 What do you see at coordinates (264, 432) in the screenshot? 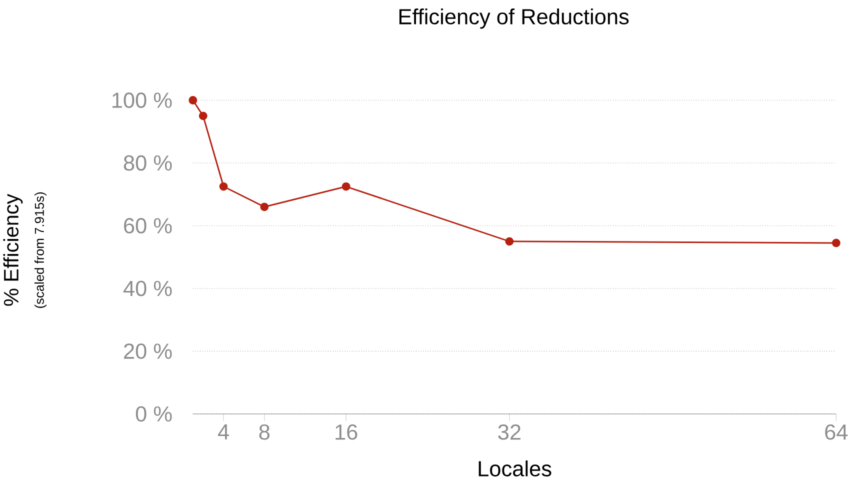
I see `x-tick-label: 8` at bounding box center [264, 432].